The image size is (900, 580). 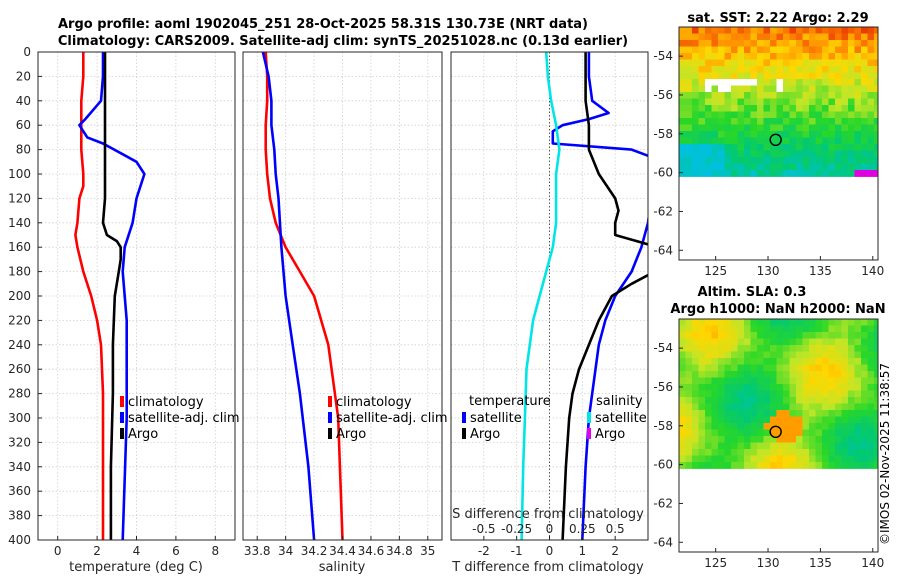 What do you see at coordinates (215, 551) in the screenshot?
I see `x-tick-label: 8` at bounding box center [215, 551].